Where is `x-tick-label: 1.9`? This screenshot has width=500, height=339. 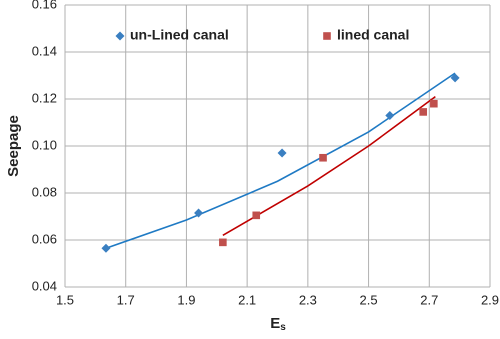
x-tick-label: 1.9 is located at coordinates (186, 299).